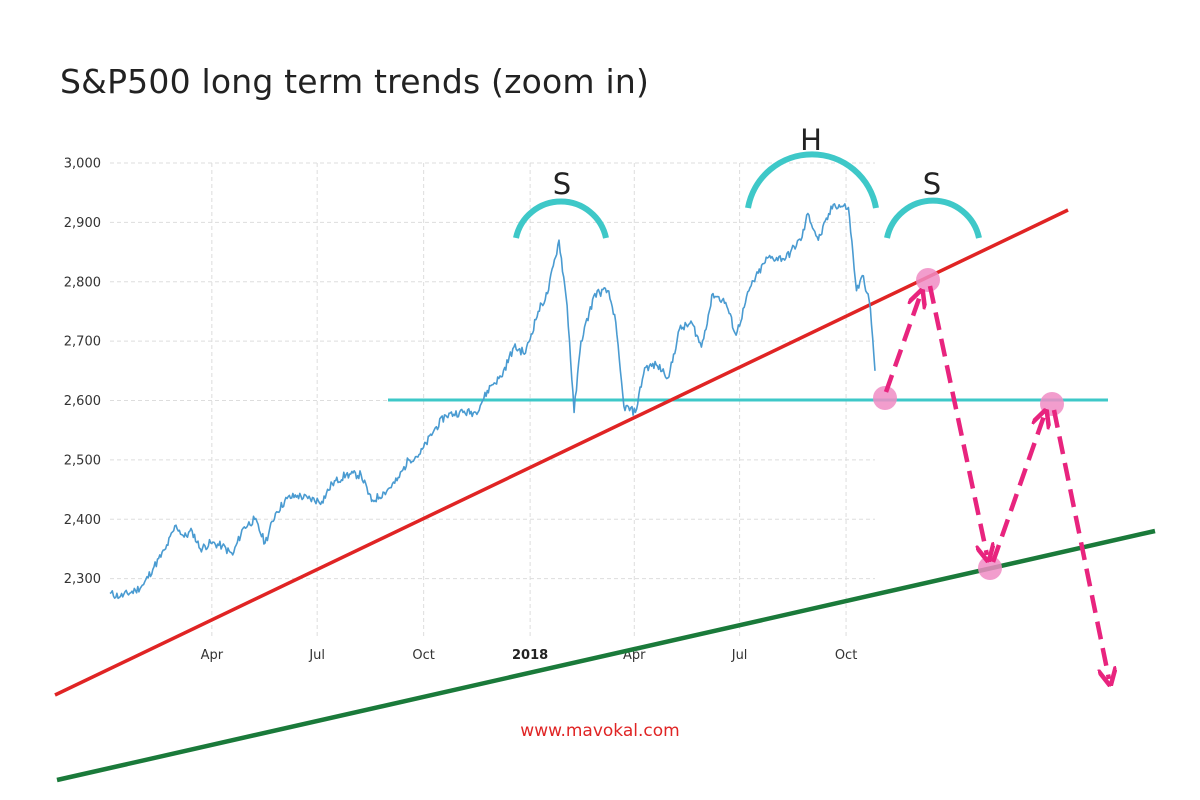  What do you see at coordinates (600, 731) in the screenshot?
I see `watermark-text: www.mavokal.com` at bounding box center [600, 731].